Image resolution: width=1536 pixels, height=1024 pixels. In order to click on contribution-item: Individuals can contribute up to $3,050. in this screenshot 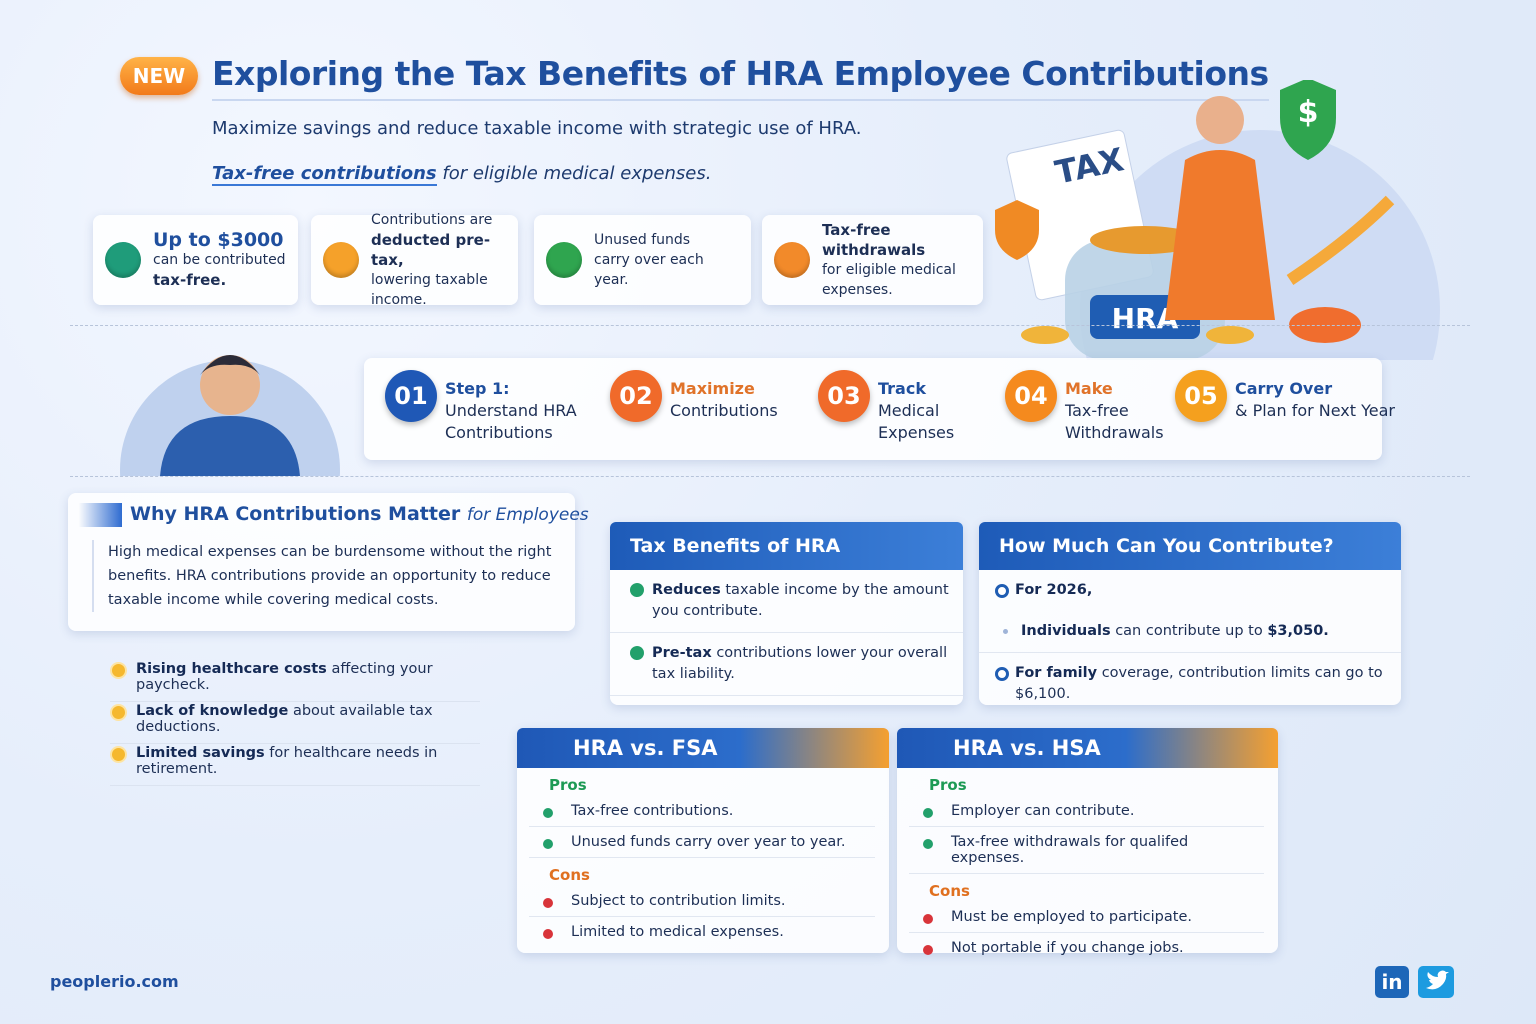, I will do `click(1190, 632)`.